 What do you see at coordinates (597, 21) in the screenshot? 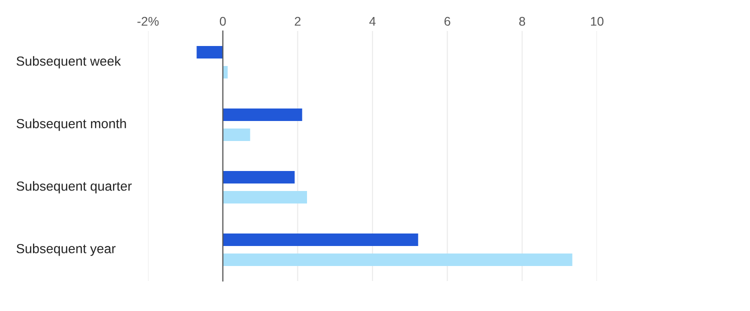
I see `x-tick-label: 10` at bounding box center [597, 21].